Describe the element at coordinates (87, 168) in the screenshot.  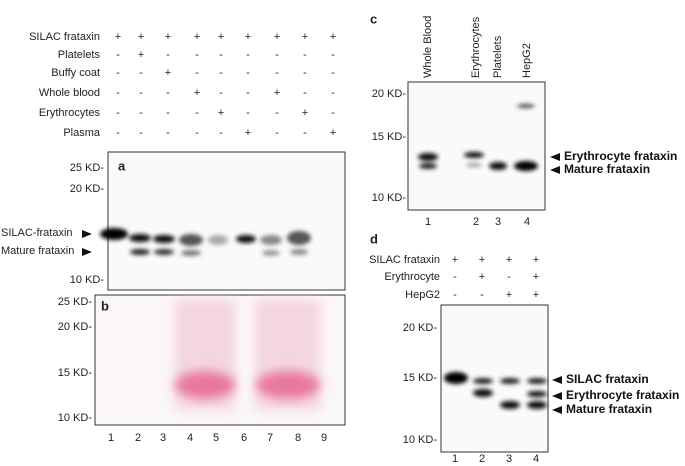
I see `marker-label: 25 KD-` at that location.